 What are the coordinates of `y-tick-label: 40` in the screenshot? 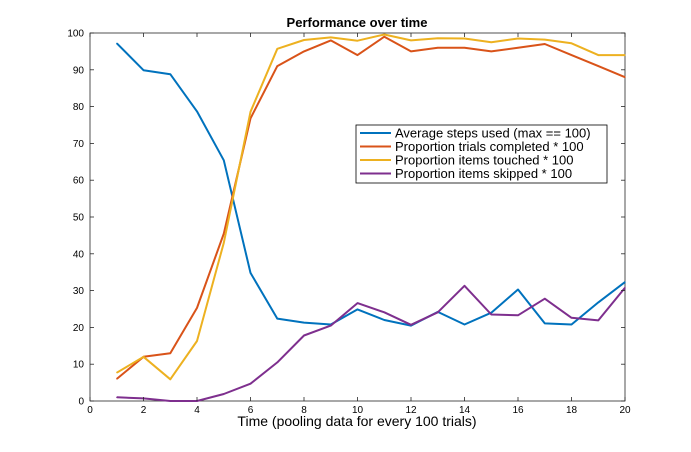 It's located at (79, 254).